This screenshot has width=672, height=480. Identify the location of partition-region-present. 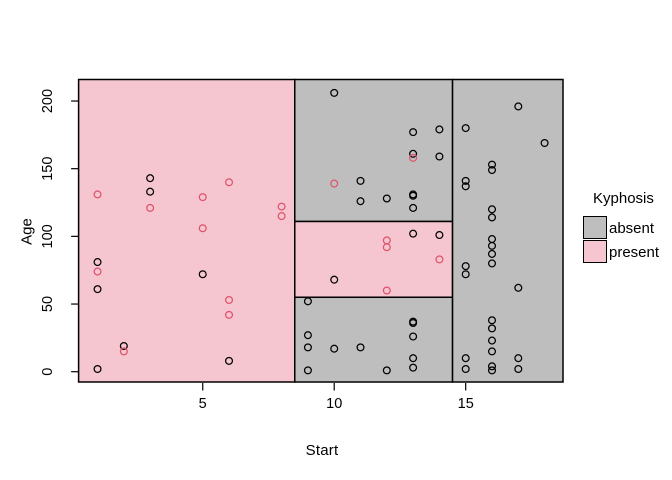
(374, 259).